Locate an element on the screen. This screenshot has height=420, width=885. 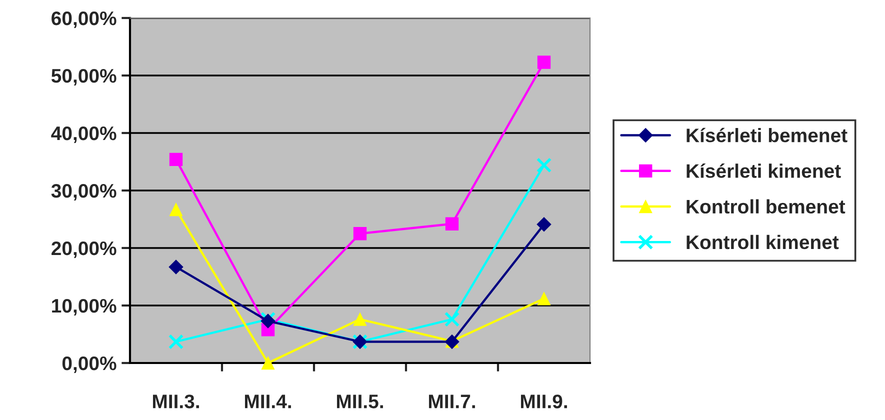
legend-label: Kísérleti kimenet is located at coordinates (763, 170).